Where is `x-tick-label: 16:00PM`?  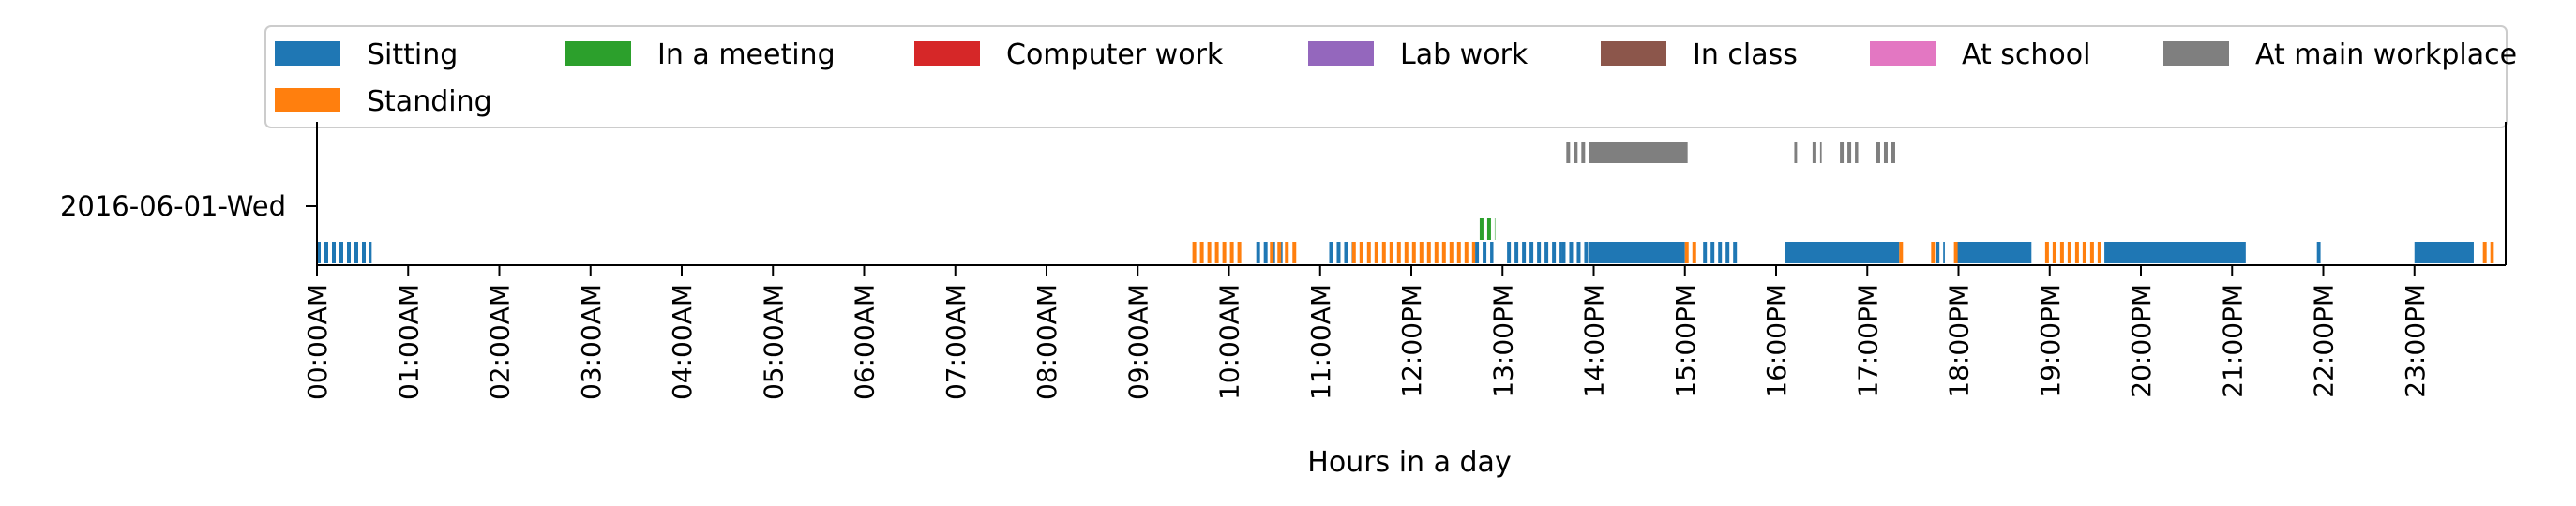 x-tick-label: 16:00PM is located at coordinates (1776, 341).